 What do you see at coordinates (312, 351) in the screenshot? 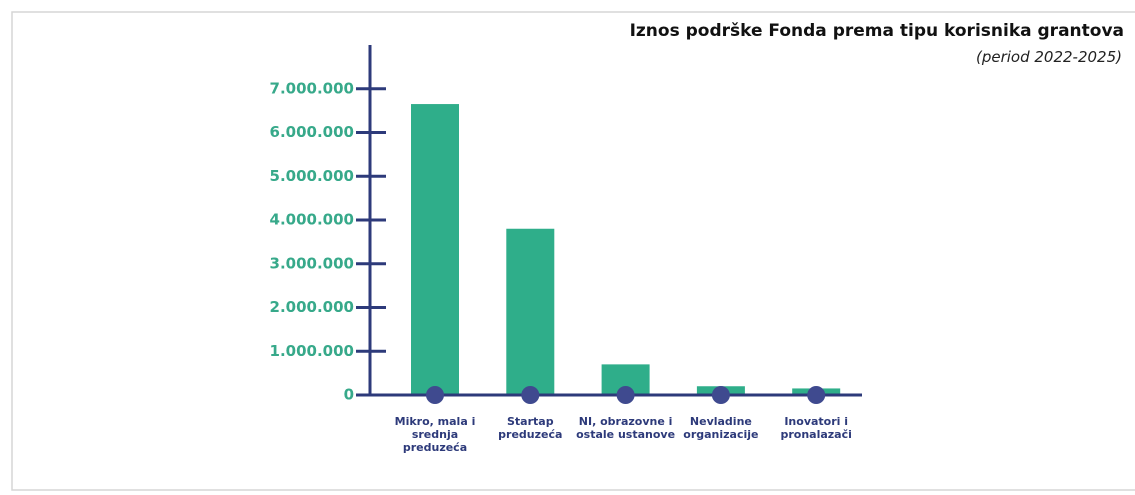
I see `y-tick-label: 1.000.000` at bounding box center [312, 351].